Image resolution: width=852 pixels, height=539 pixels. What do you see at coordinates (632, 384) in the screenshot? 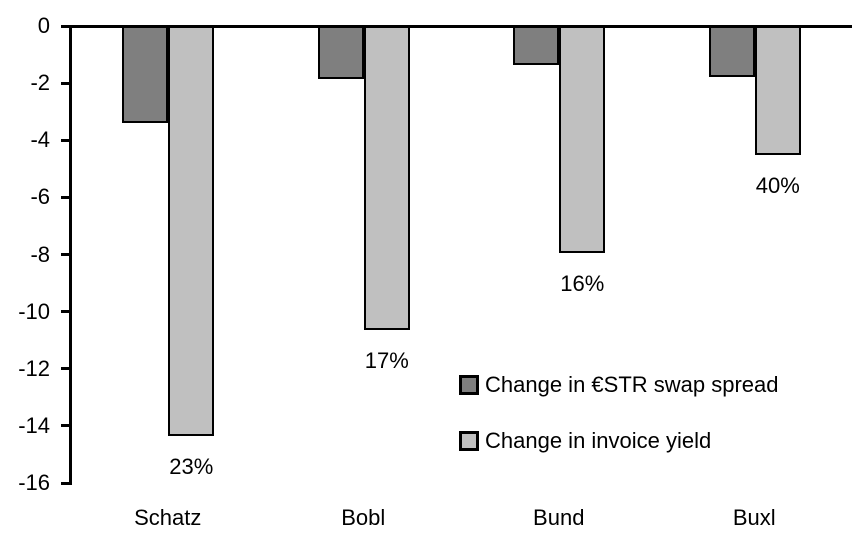
I see `legend-label-swap-spread: Change in €STR swap spread` at bounding box center [632, 384].